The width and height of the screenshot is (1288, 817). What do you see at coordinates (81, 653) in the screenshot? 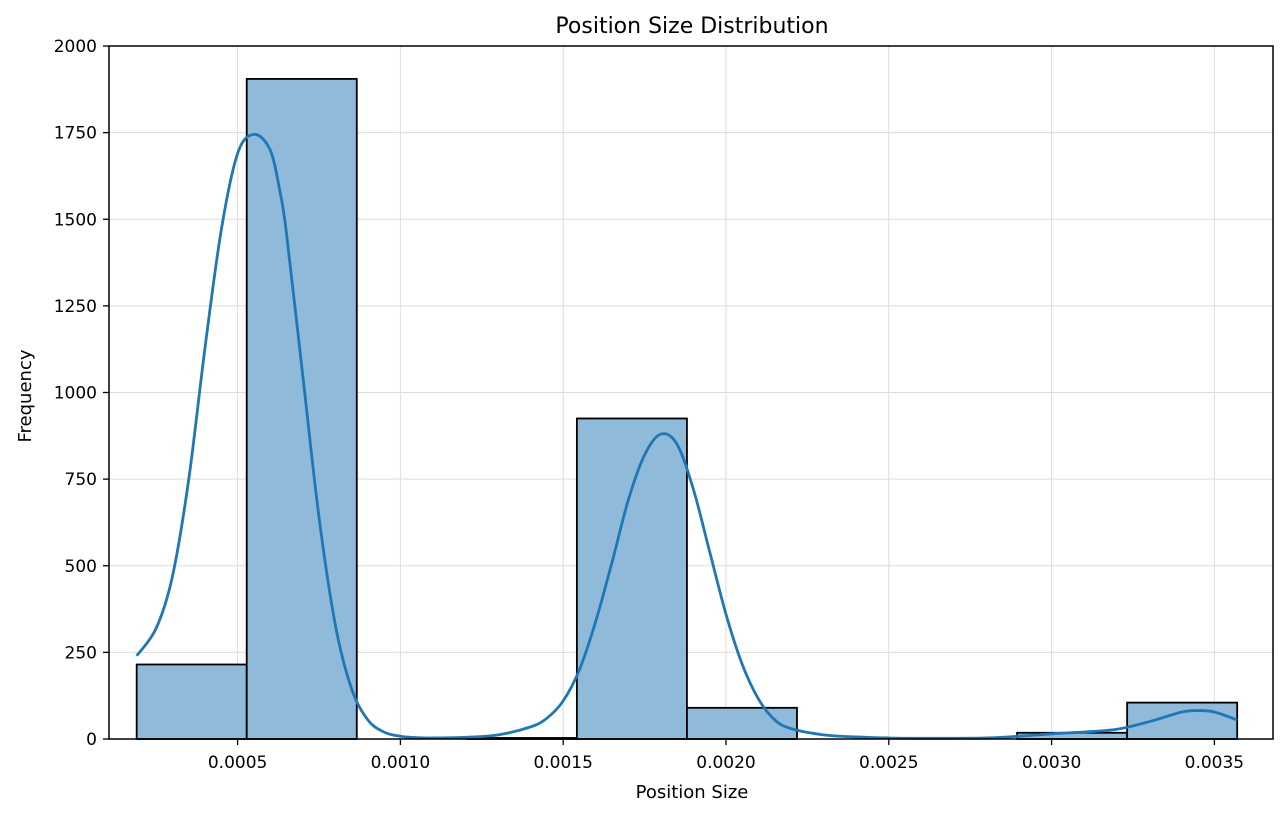
I see `y-tick-label: 250` at bounding box center [81, 653].